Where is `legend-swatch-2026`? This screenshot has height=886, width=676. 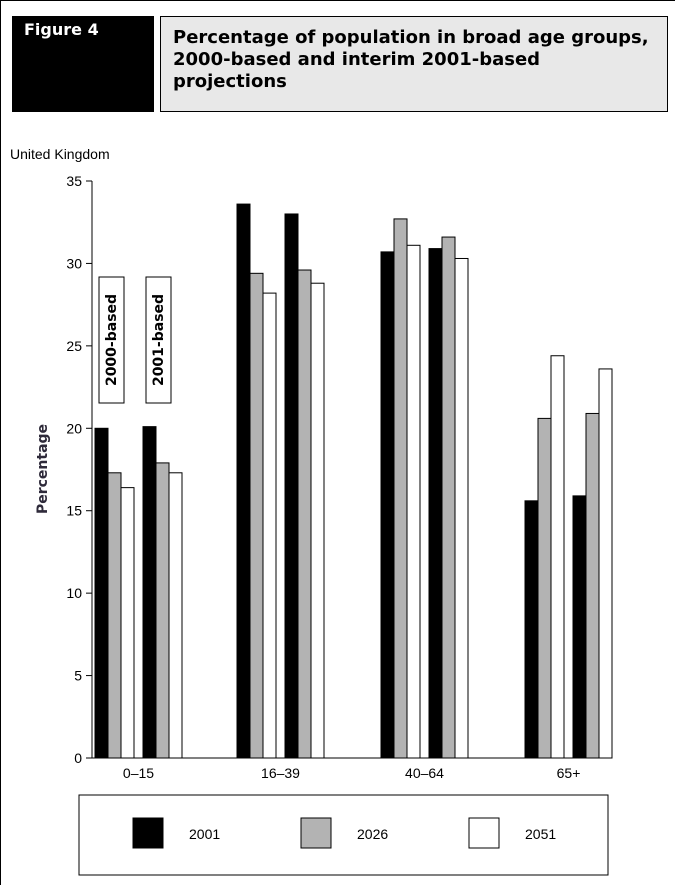 legend-swatch-2026 is located at coordinates (316, 833).